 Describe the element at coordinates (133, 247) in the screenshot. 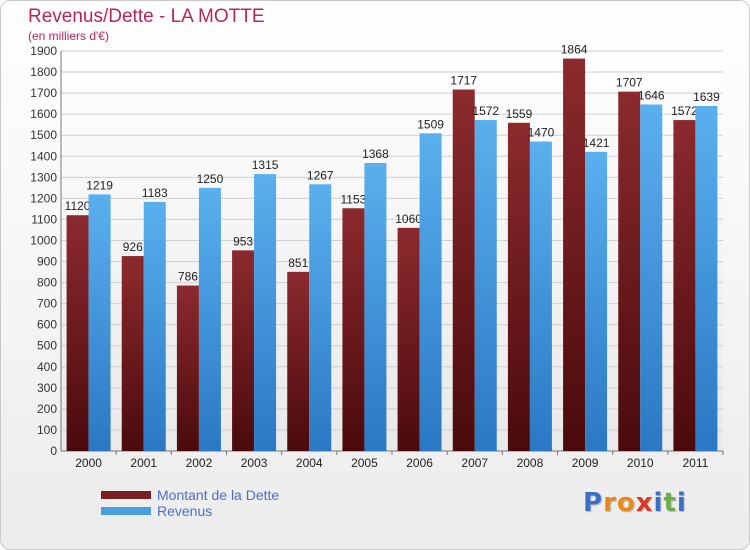

I see `data-label-dette: 926` at that location.